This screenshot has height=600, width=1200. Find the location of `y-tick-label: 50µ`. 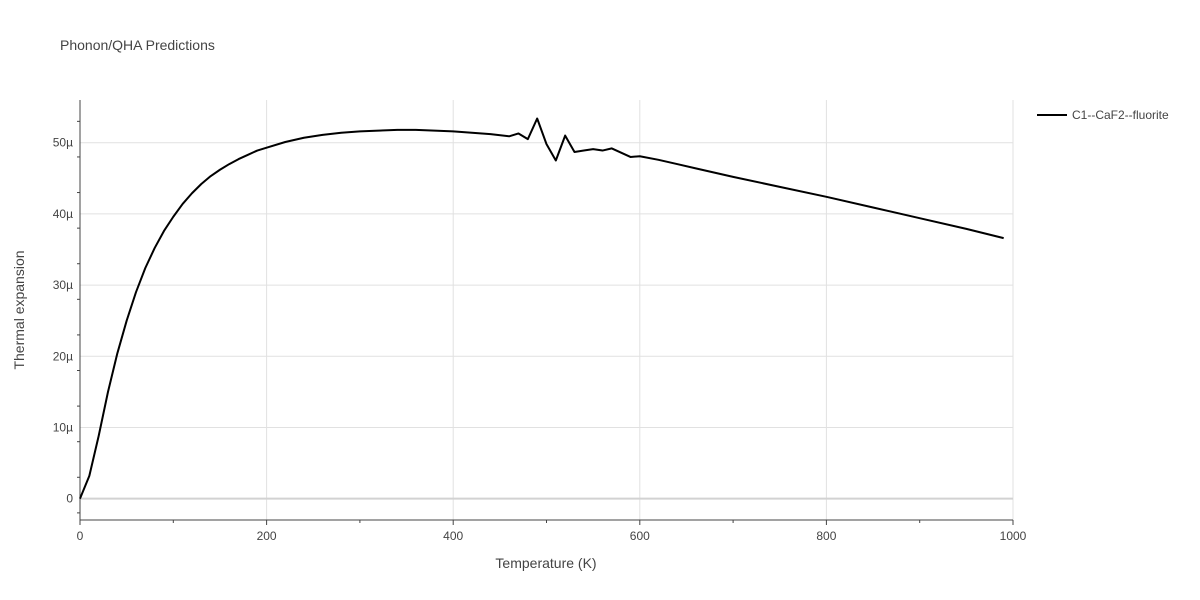

y-tick-label: 50µ is located at coordinates (63, 143).